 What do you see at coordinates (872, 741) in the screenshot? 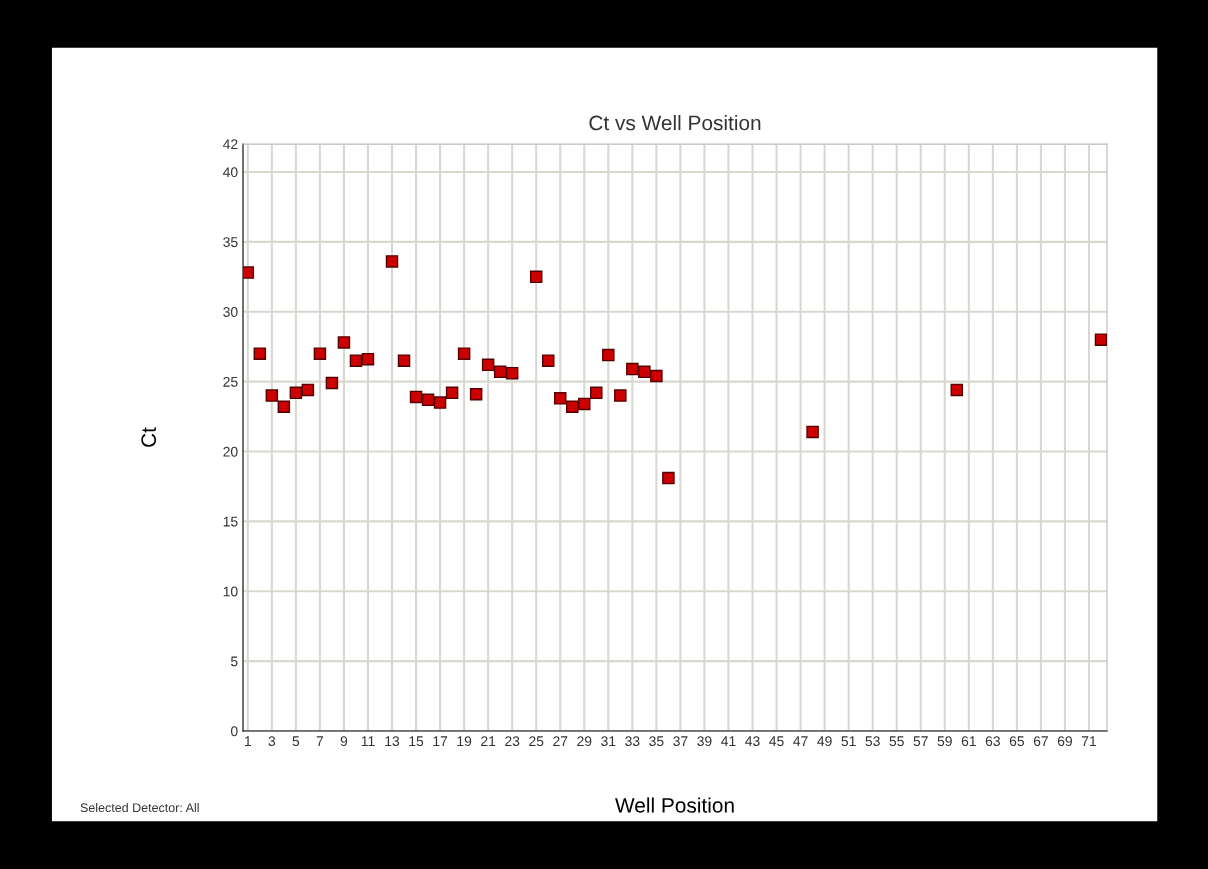
I see `x-tick-label: 53` at bounding box center [872, 741].